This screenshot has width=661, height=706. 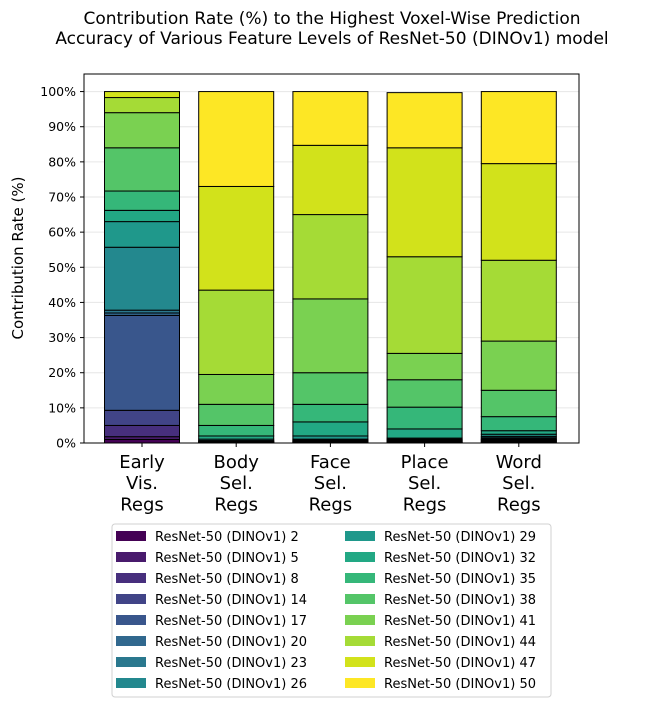 I want to click on y-tick-label: 30%, so click(x=62, y=337).